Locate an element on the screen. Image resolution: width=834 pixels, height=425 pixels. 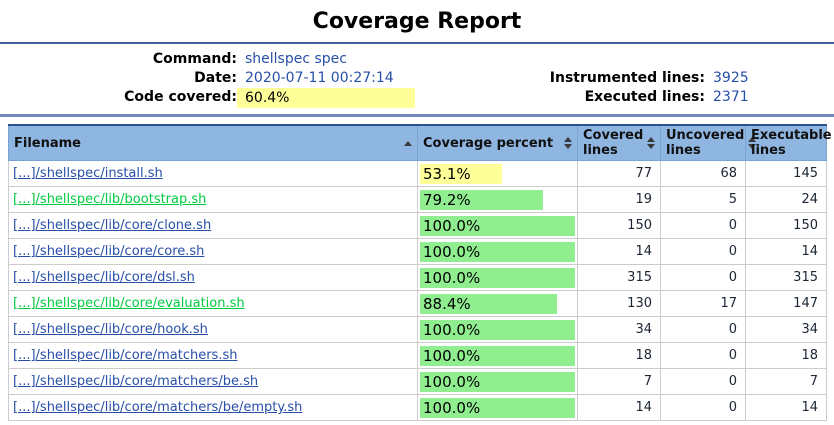
filename-link: [...]/shellspec/lib/core/matchers/be.sh is located at coordinates (136, 381).